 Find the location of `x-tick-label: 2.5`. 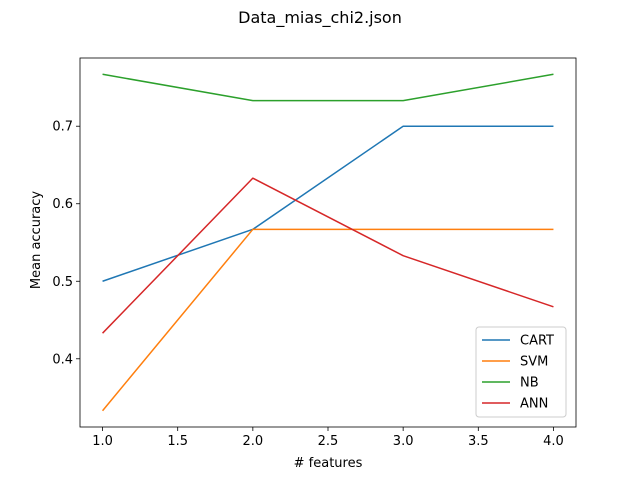

x-tick-label: 2.5 is located at coordinates (328, 441).